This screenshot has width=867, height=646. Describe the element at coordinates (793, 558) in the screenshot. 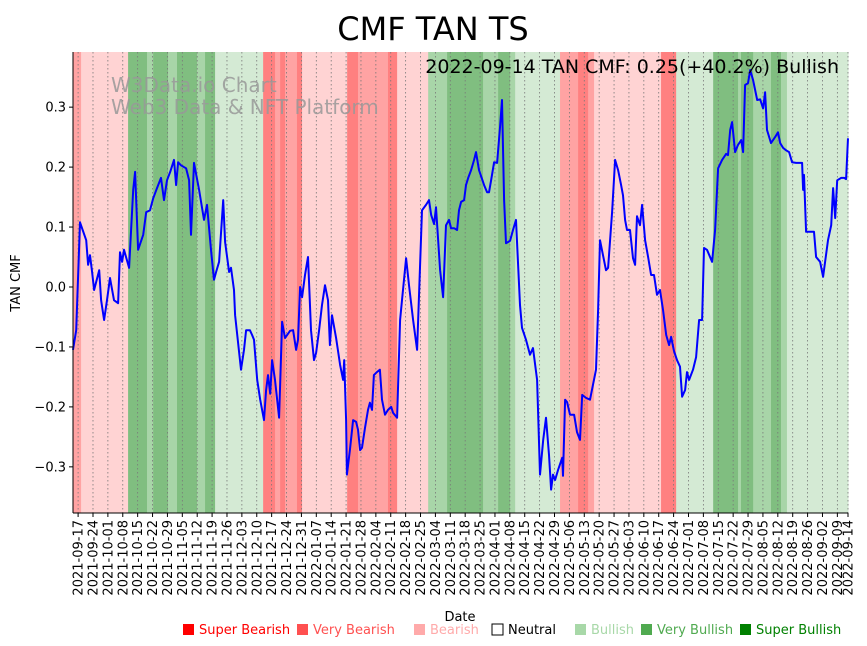

I see `x-tick-label: 2022-08-19` at that location.